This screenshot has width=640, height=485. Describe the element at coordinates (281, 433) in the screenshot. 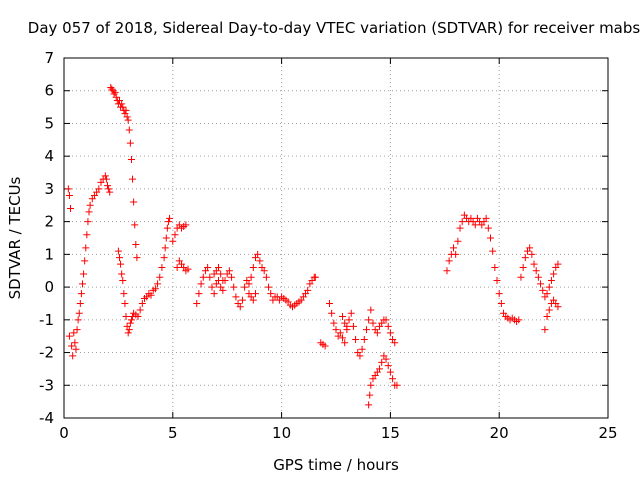

I see `x-tick-label: 10` at that location.